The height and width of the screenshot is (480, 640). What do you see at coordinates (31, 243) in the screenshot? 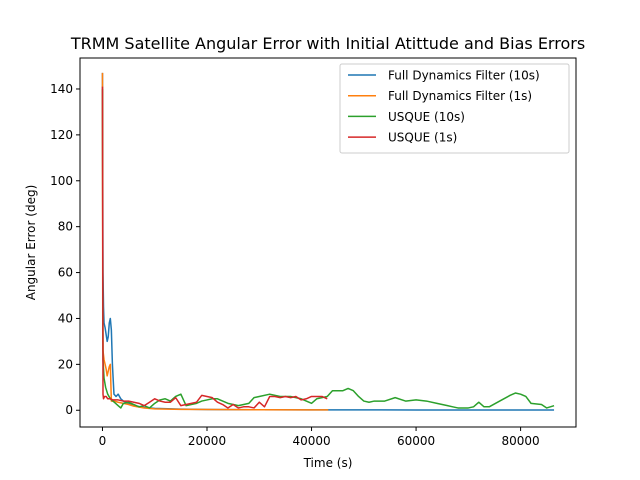
I see `y-axis-label: Angular Error (deg)` at bounding box center [31, 243].